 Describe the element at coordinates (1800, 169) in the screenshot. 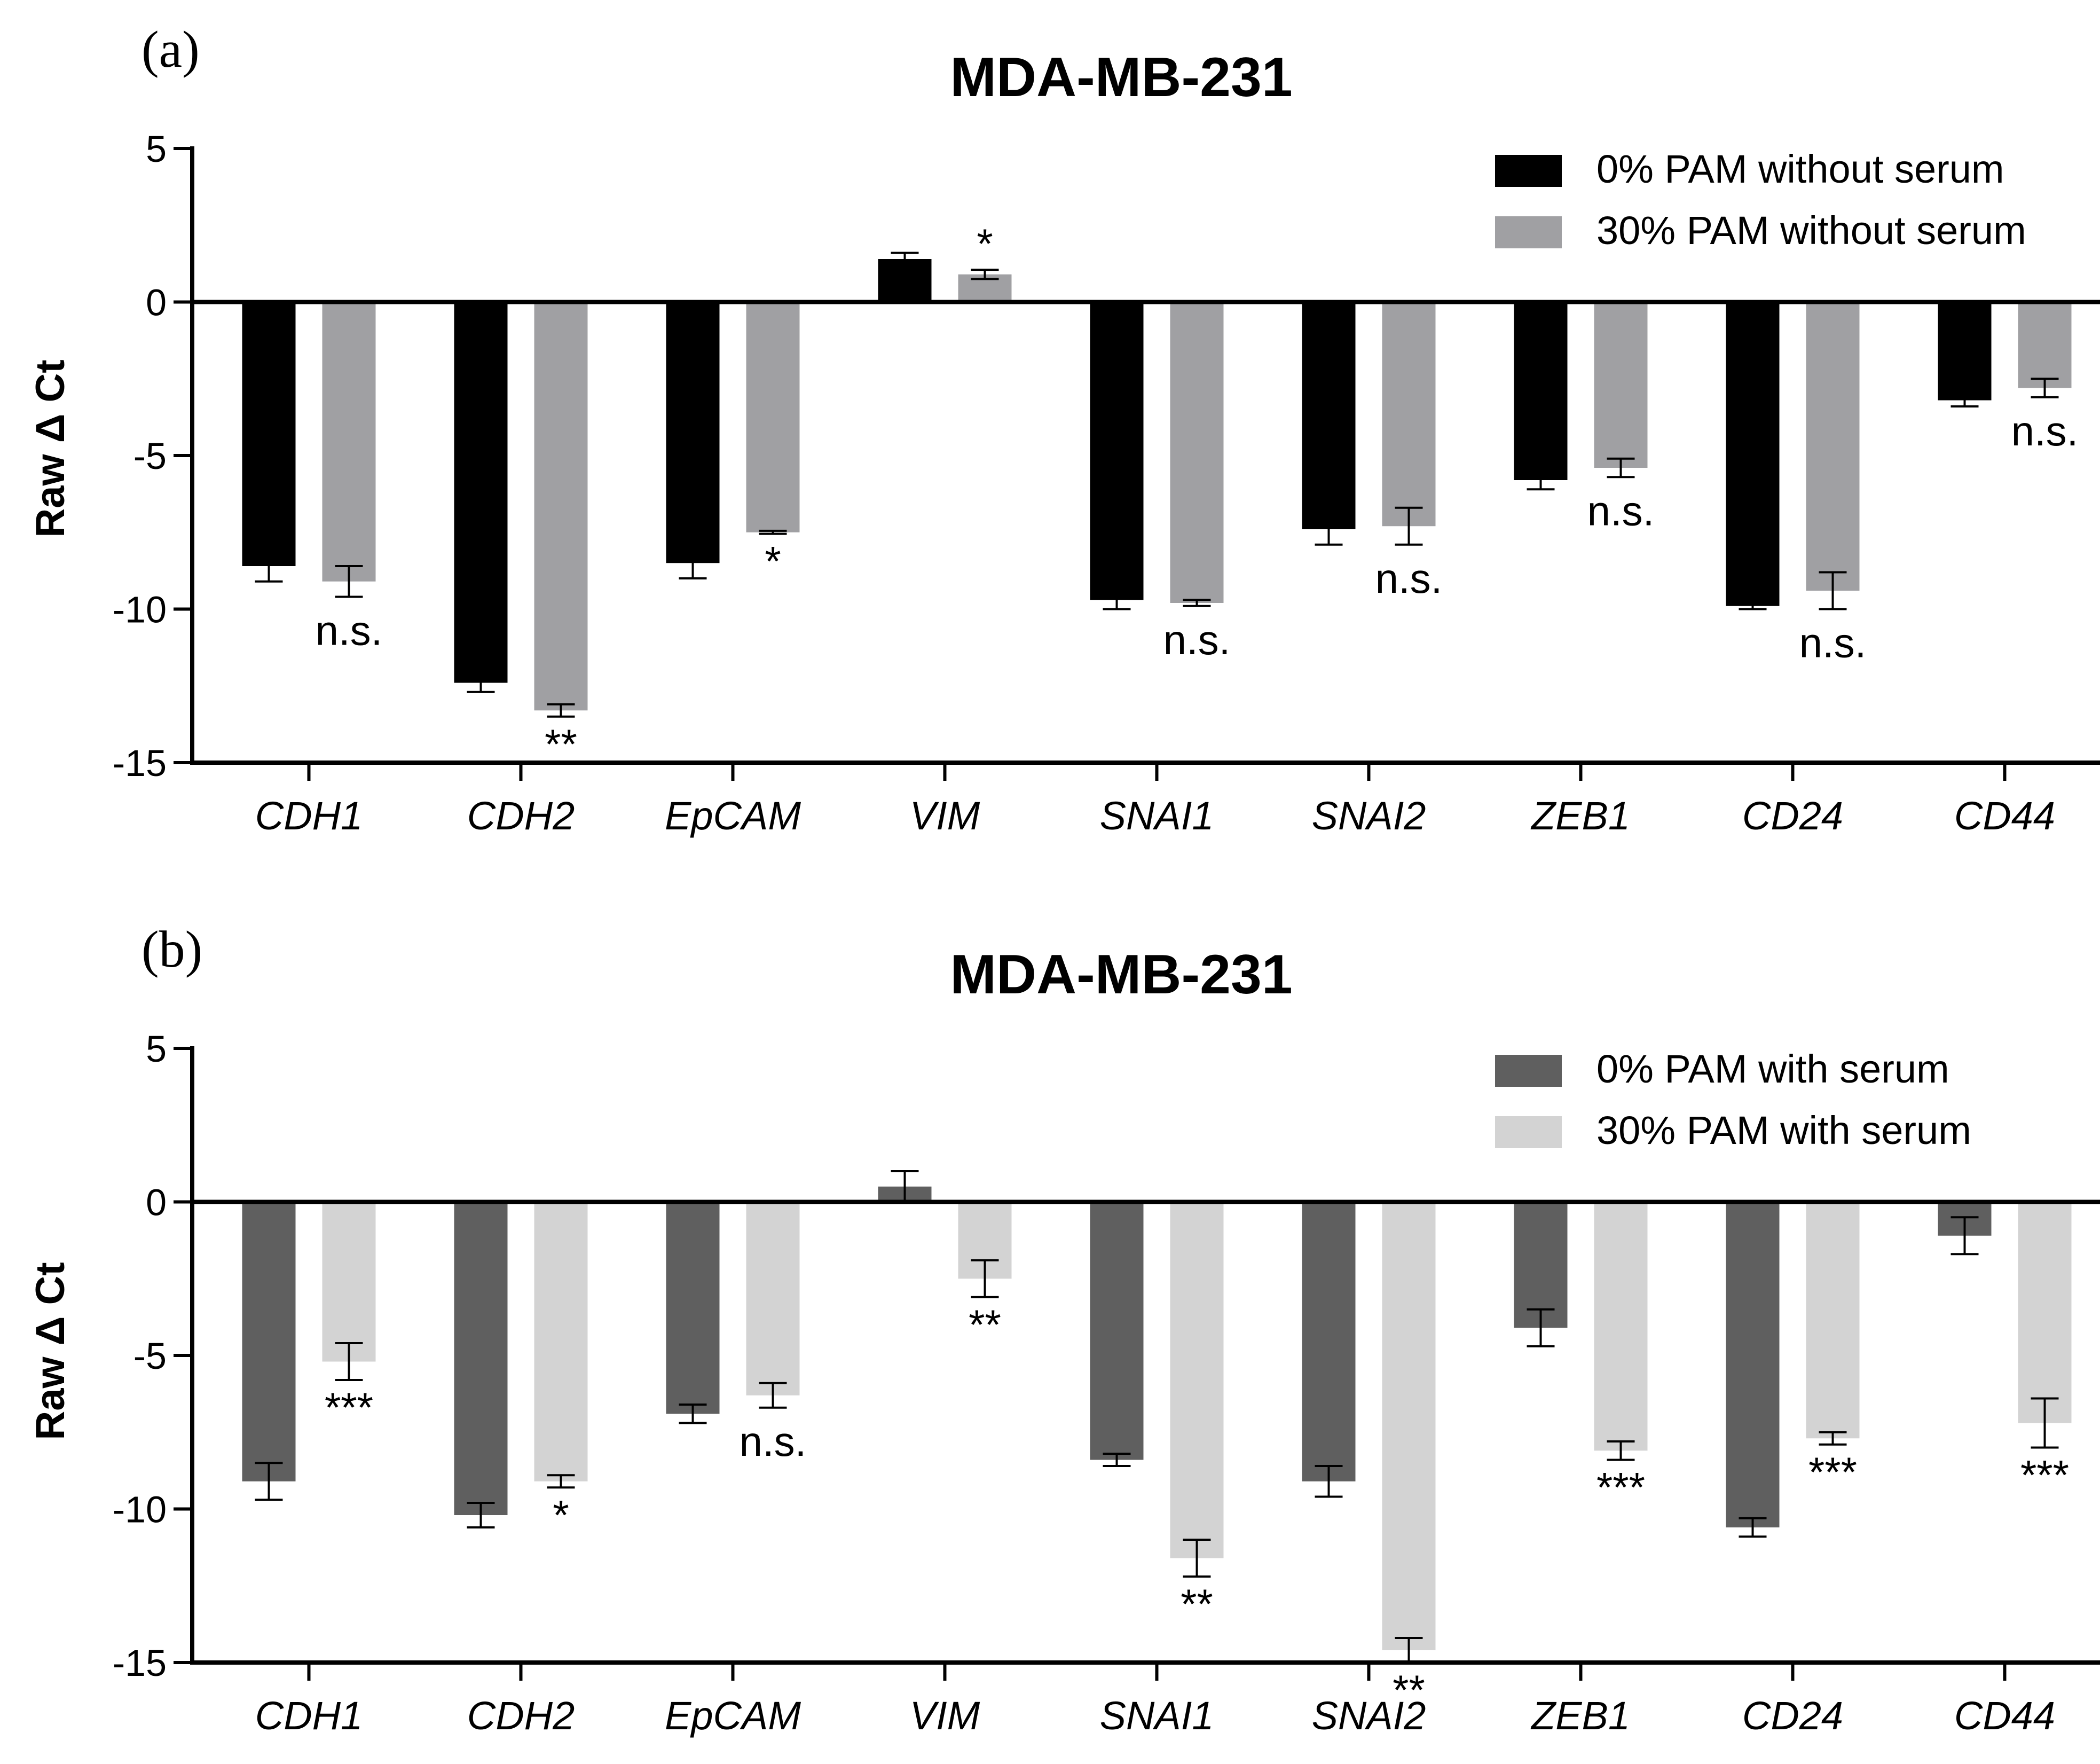

I see `panel-a-legend-label-0: 0% PAM without serum` at that location.